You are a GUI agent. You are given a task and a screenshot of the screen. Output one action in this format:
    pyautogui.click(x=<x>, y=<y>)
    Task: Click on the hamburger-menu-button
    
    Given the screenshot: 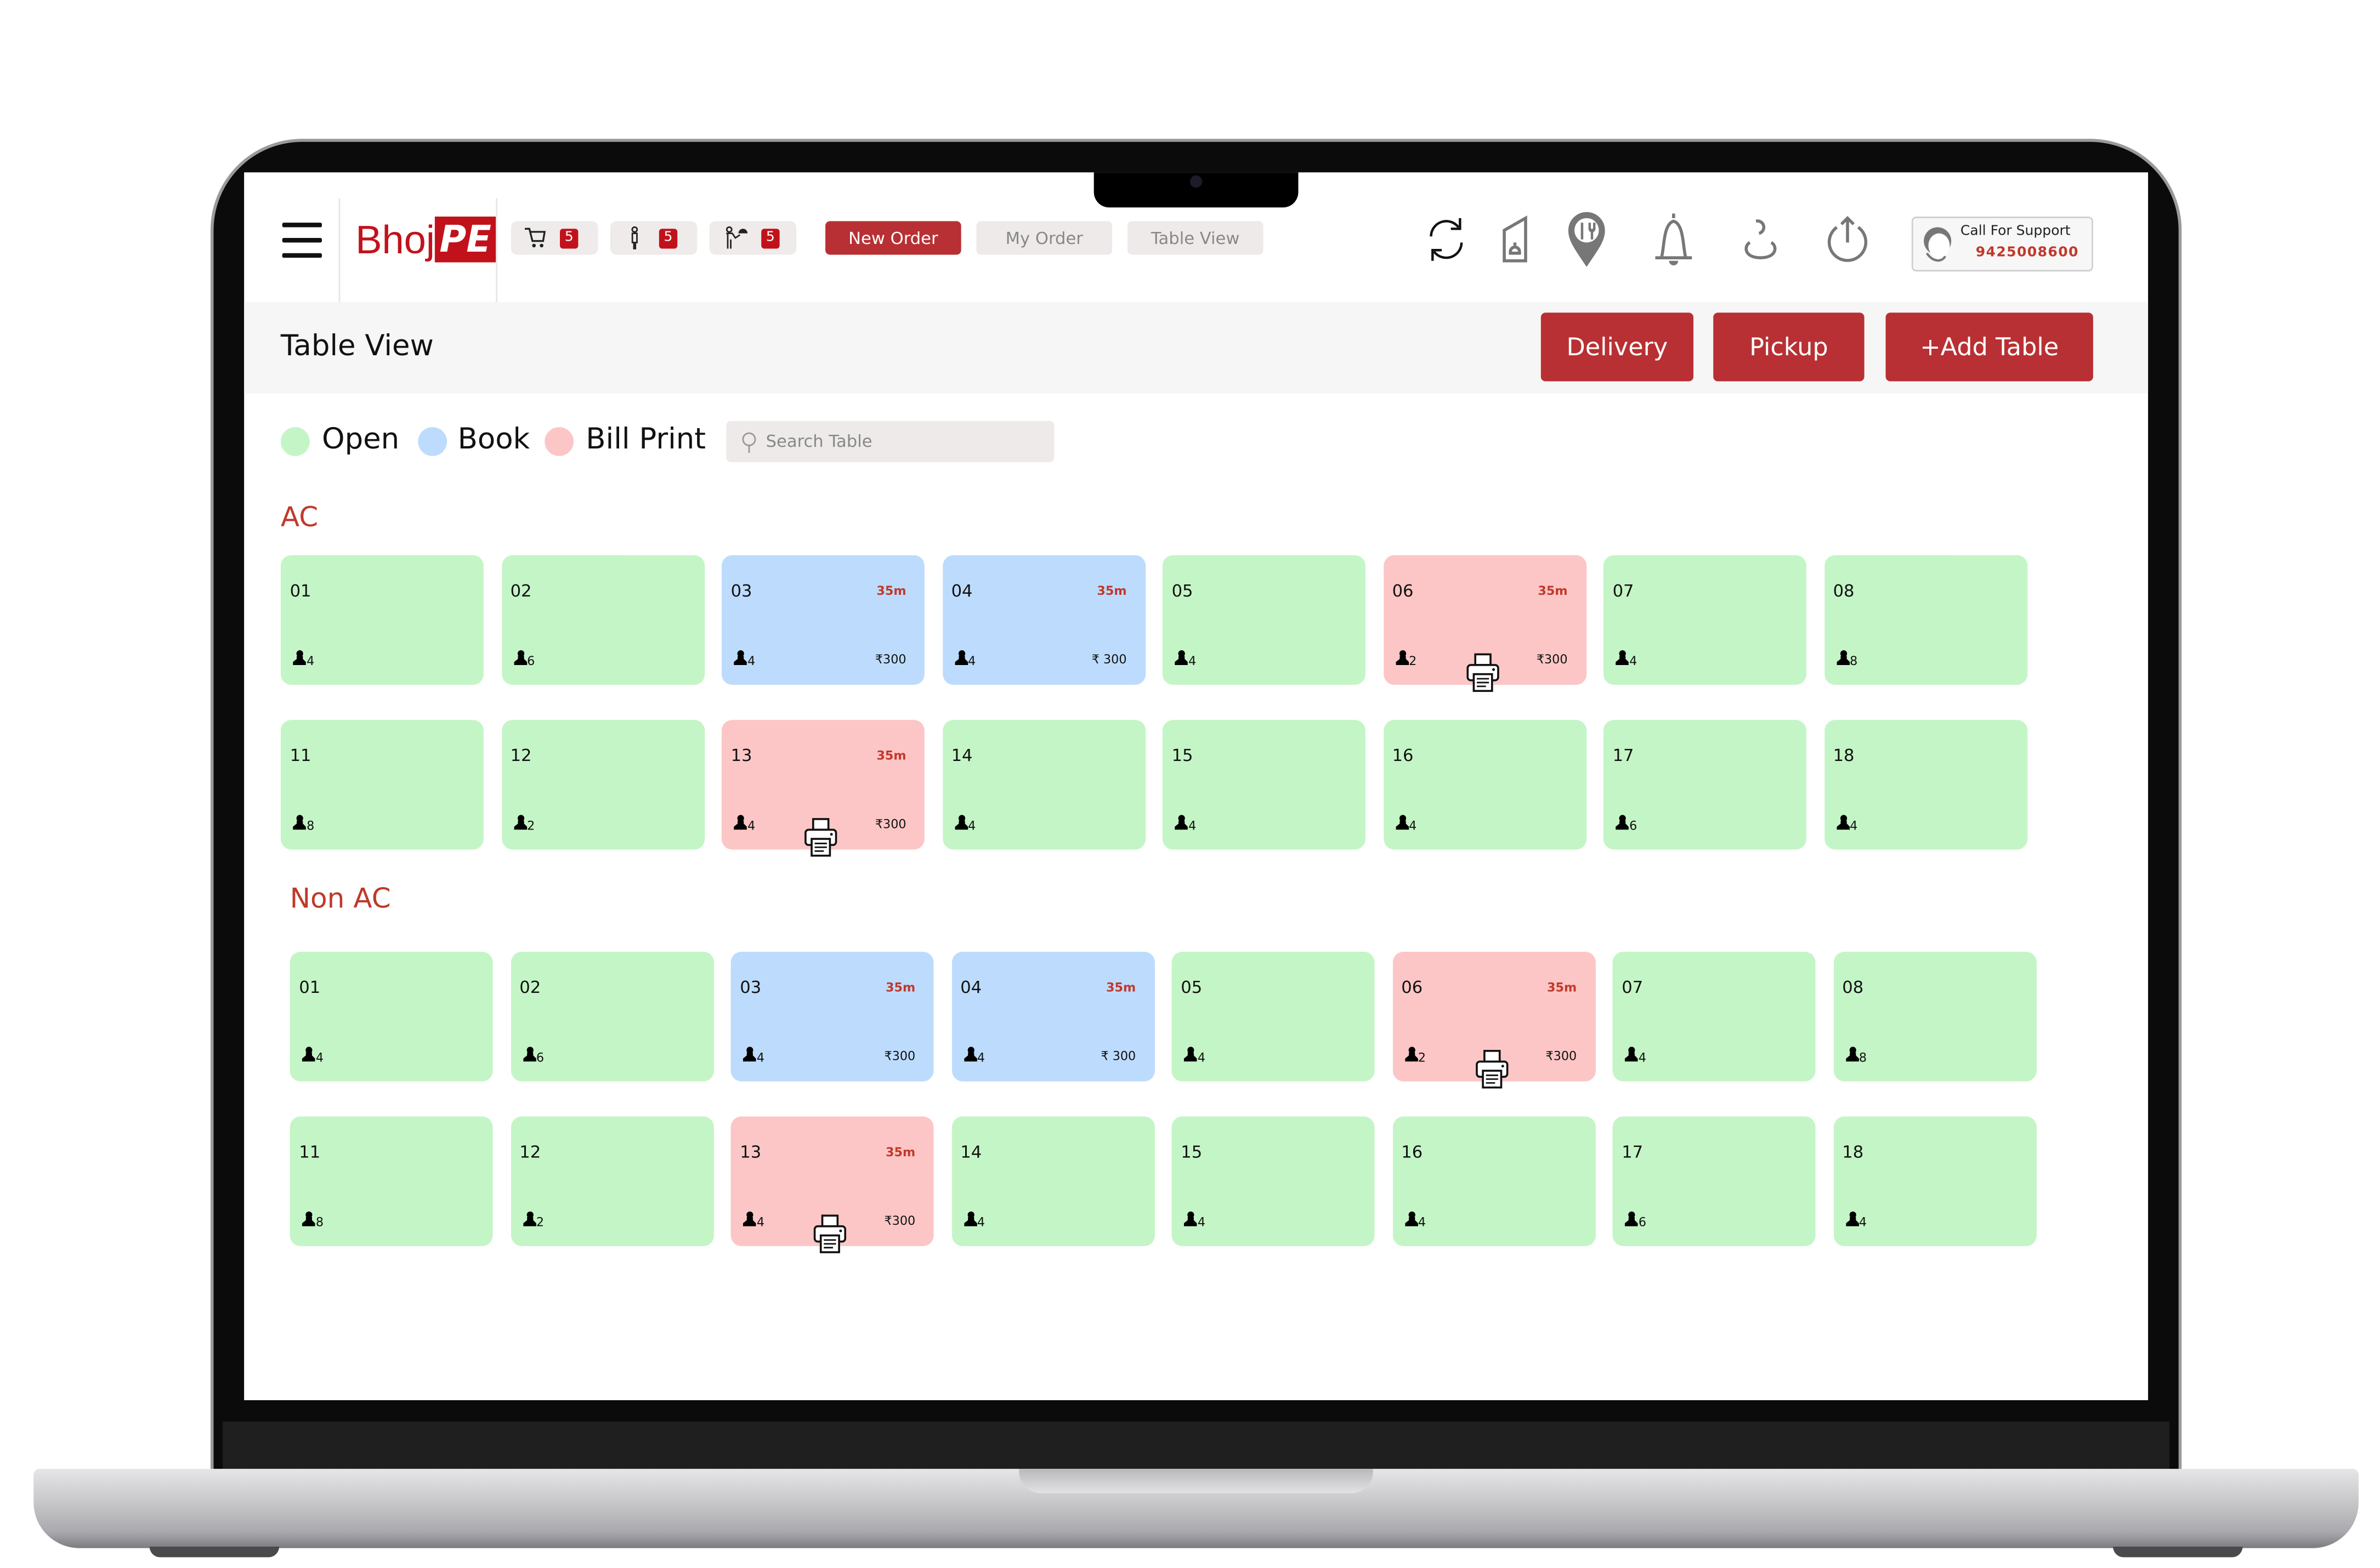 What is the action you would take?
    pyautogui.click(x=302, y=245)
    